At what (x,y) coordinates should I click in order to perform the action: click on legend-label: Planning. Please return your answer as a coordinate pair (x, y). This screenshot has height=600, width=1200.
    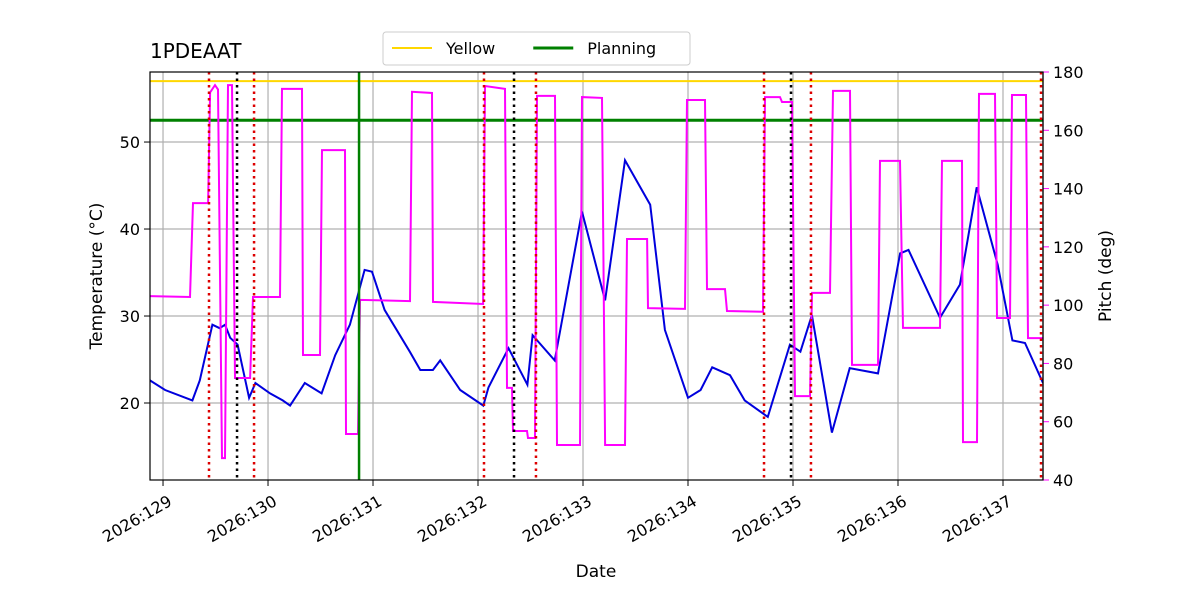
    Looking at the image, I should click on (621, 48).